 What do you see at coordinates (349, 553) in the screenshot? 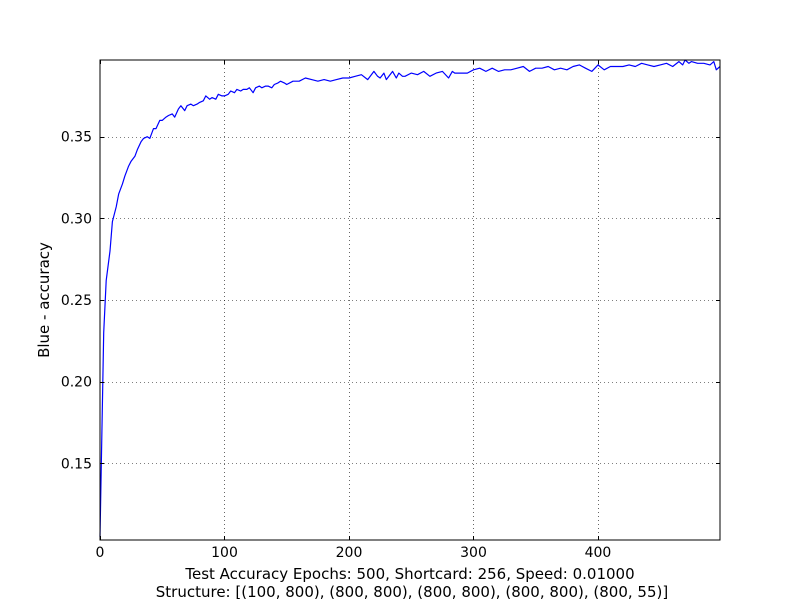
I see `x-tick-label: 200` at bounding box center [349, 553].